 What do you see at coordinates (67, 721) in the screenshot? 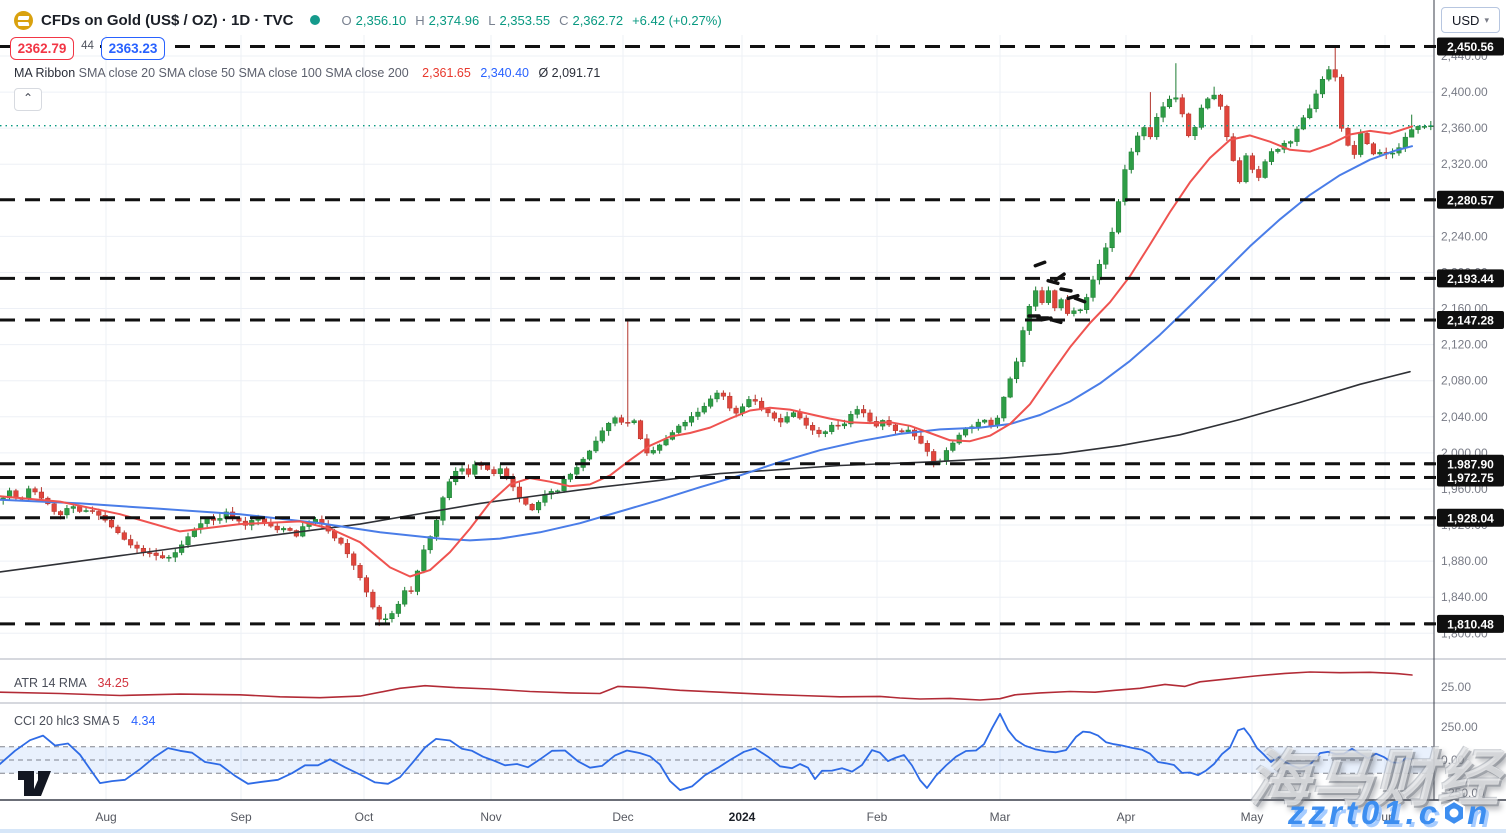
I see `cci-title: CCI 20 hlc3 SMA 5` at bounding box center [67, 721].